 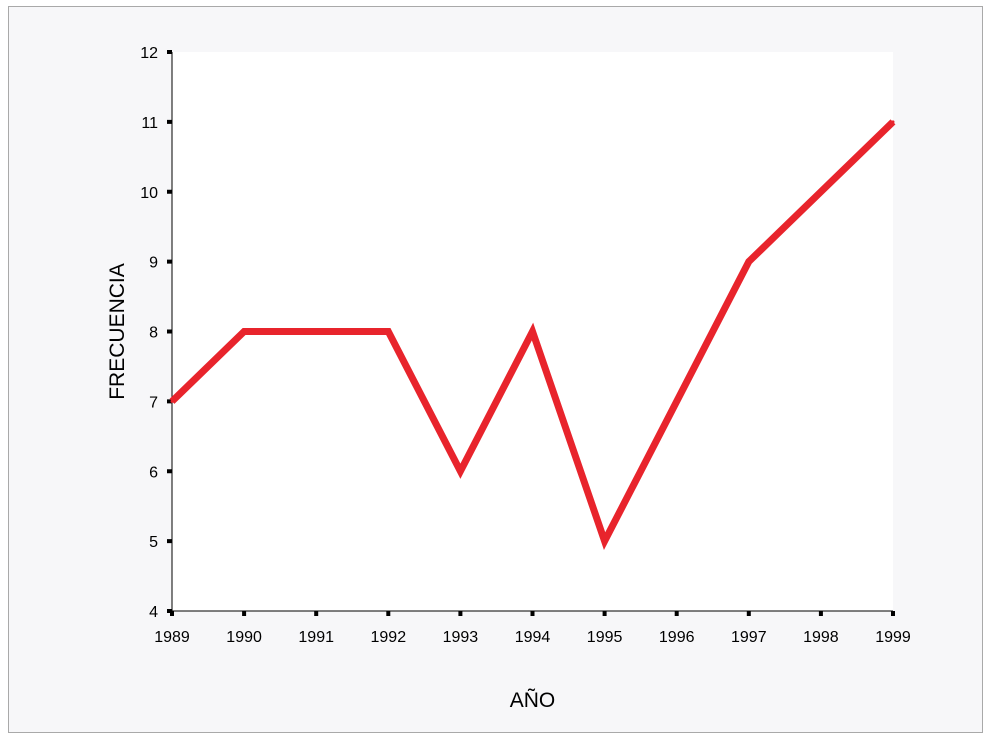 I want to click on x-tick-label: 1992, so click(x=389, y=637).